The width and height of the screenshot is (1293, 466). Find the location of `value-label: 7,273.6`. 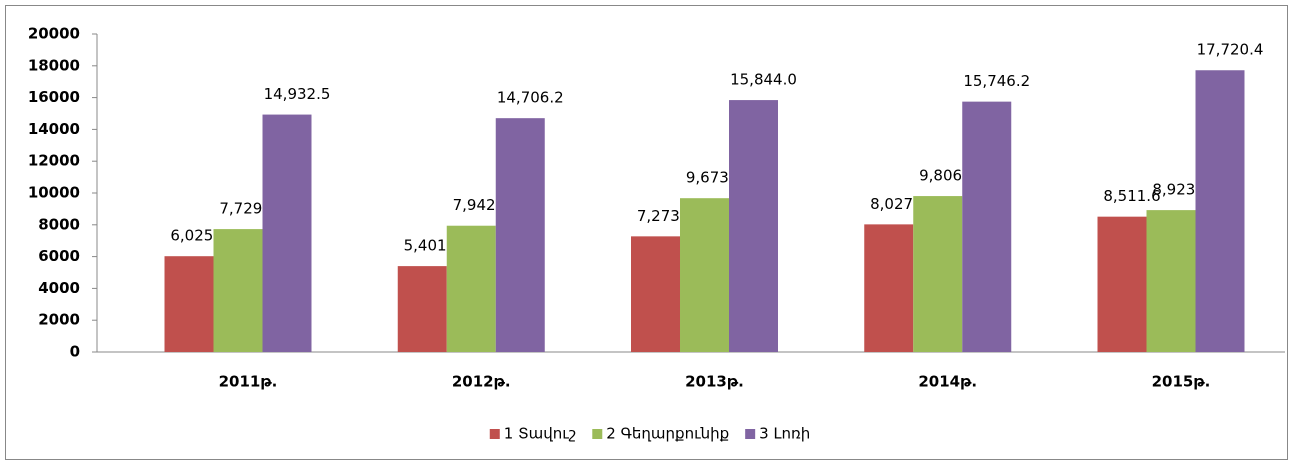

value-label: 7,273.6 is located at coordinates (665, 216).